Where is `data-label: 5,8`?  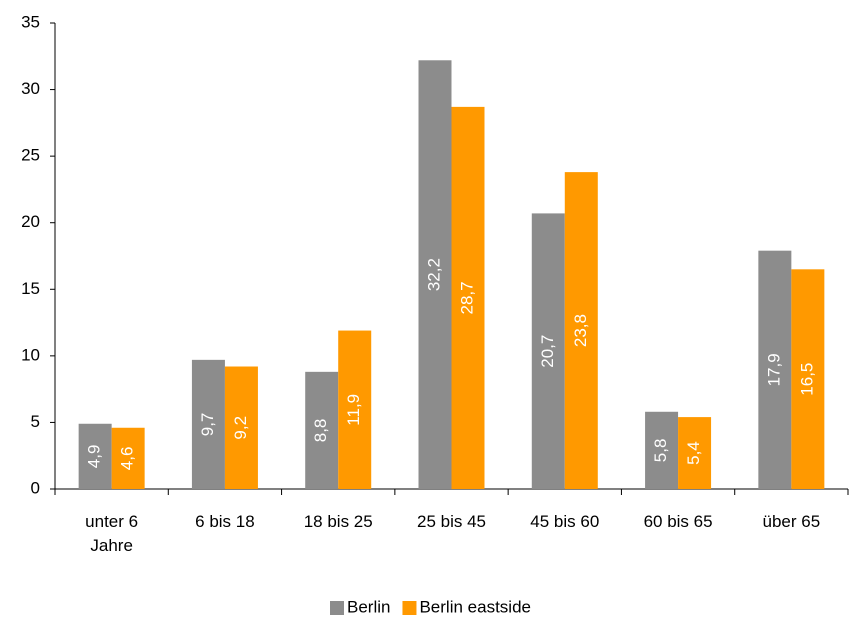 data-label: 5,8 is located at coordinates (660, 451).